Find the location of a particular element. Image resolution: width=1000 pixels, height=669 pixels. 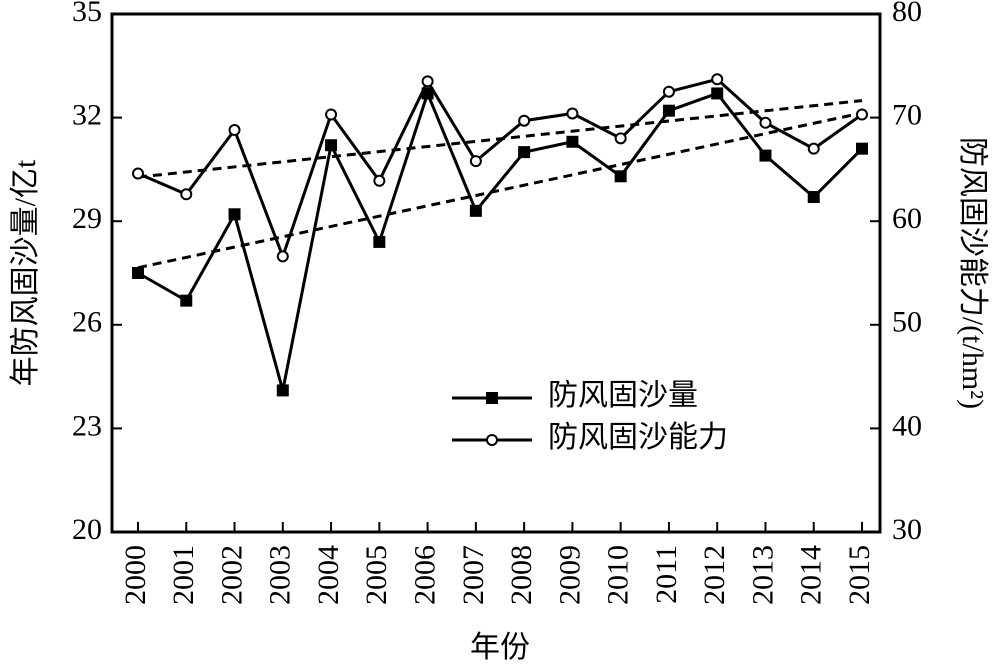

x-tick-label: 2010 is located at coordinates (618, 575).